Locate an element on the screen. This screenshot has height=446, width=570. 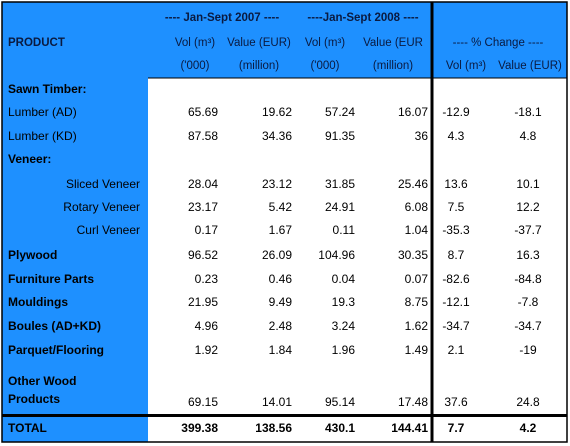
cell-value: -35.3 is located at coordinates (456, 230).